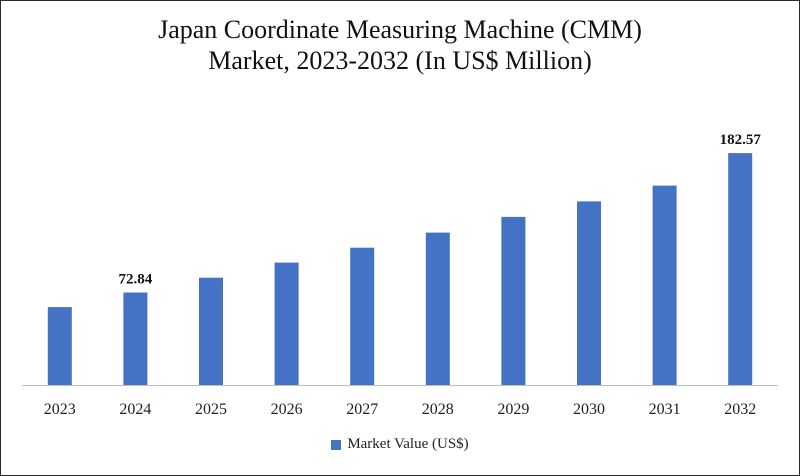 Image resolution: width=800 pixels, height=476 pixels. What do you see at coordinates (400, 29) in the screenshot?
I see `chart-title-line-1: Japan Coordinate Measuring Machine (CMM)` at bounding box center [400, 29].